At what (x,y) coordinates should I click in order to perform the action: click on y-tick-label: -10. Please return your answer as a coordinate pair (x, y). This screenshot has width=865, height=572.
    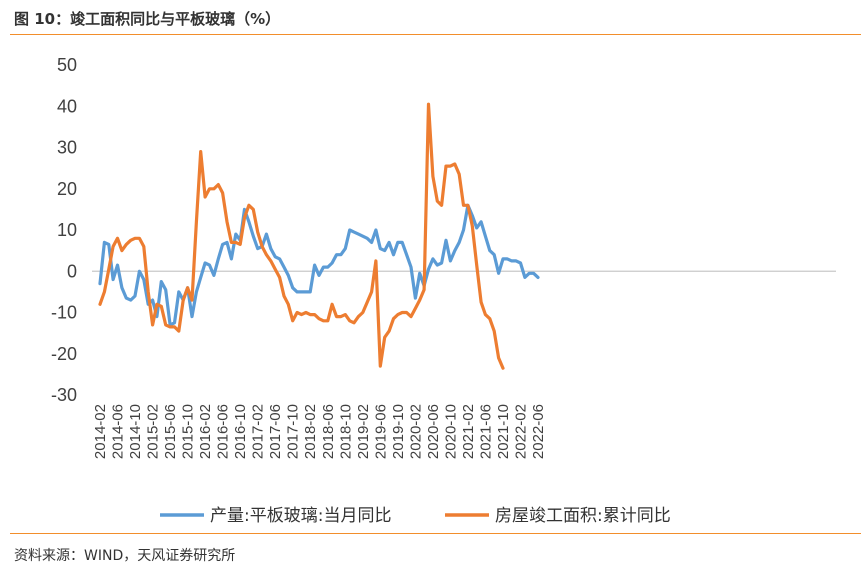
    Looking at the image, I should click on (64, 313).